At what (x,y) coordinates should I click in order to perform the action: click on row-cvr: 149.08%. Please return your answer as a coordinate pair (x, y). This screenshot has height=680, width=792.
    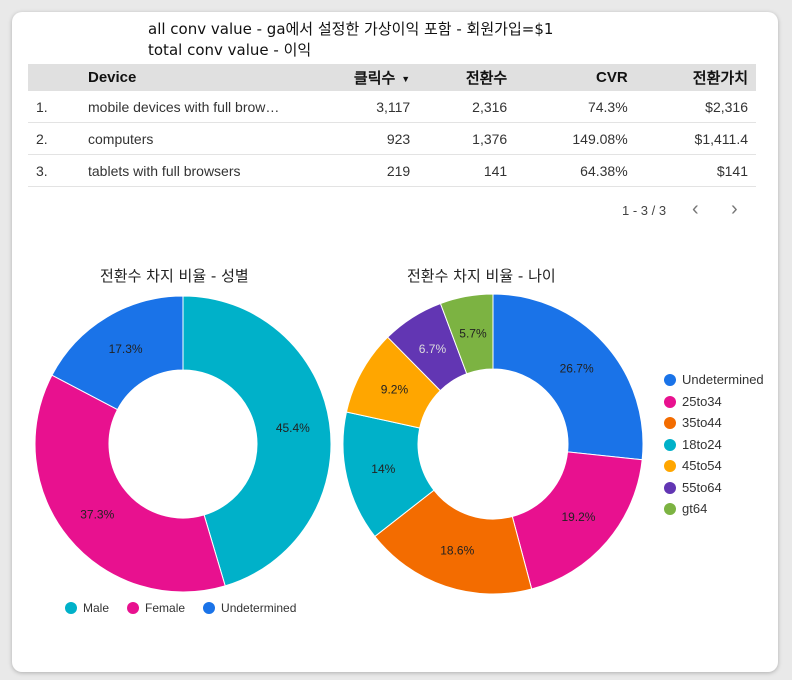
    Looking at the image, I should click on (575, 138).